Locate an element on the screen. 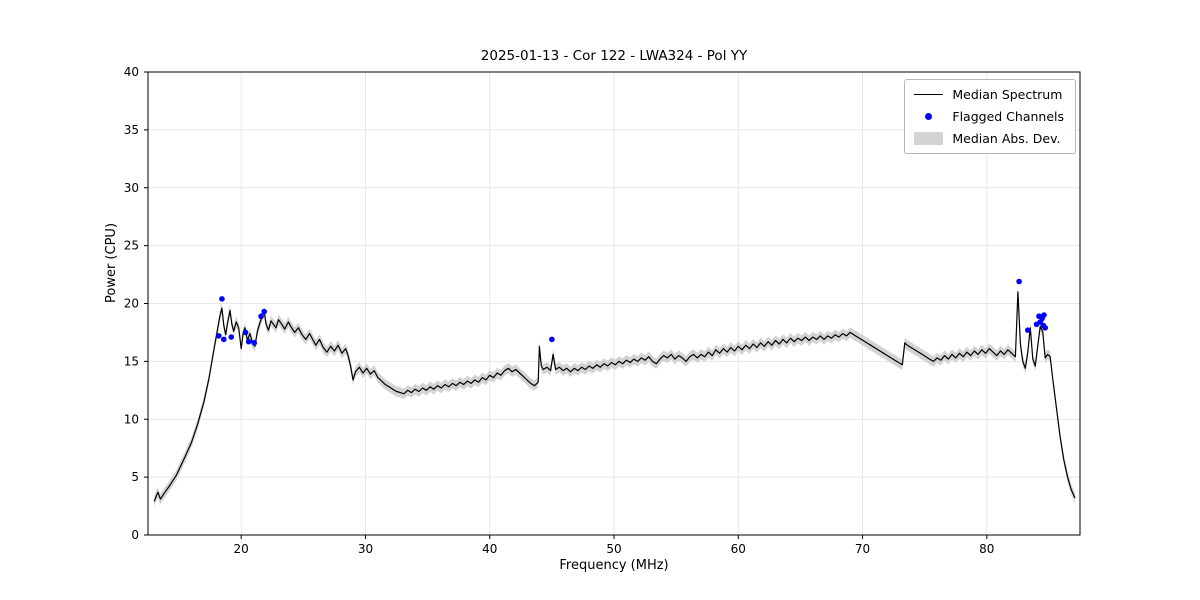 The height and width of the screenshot is (600, 1200). median-spectrum-line-swatch is located at coordinates (929, 94).